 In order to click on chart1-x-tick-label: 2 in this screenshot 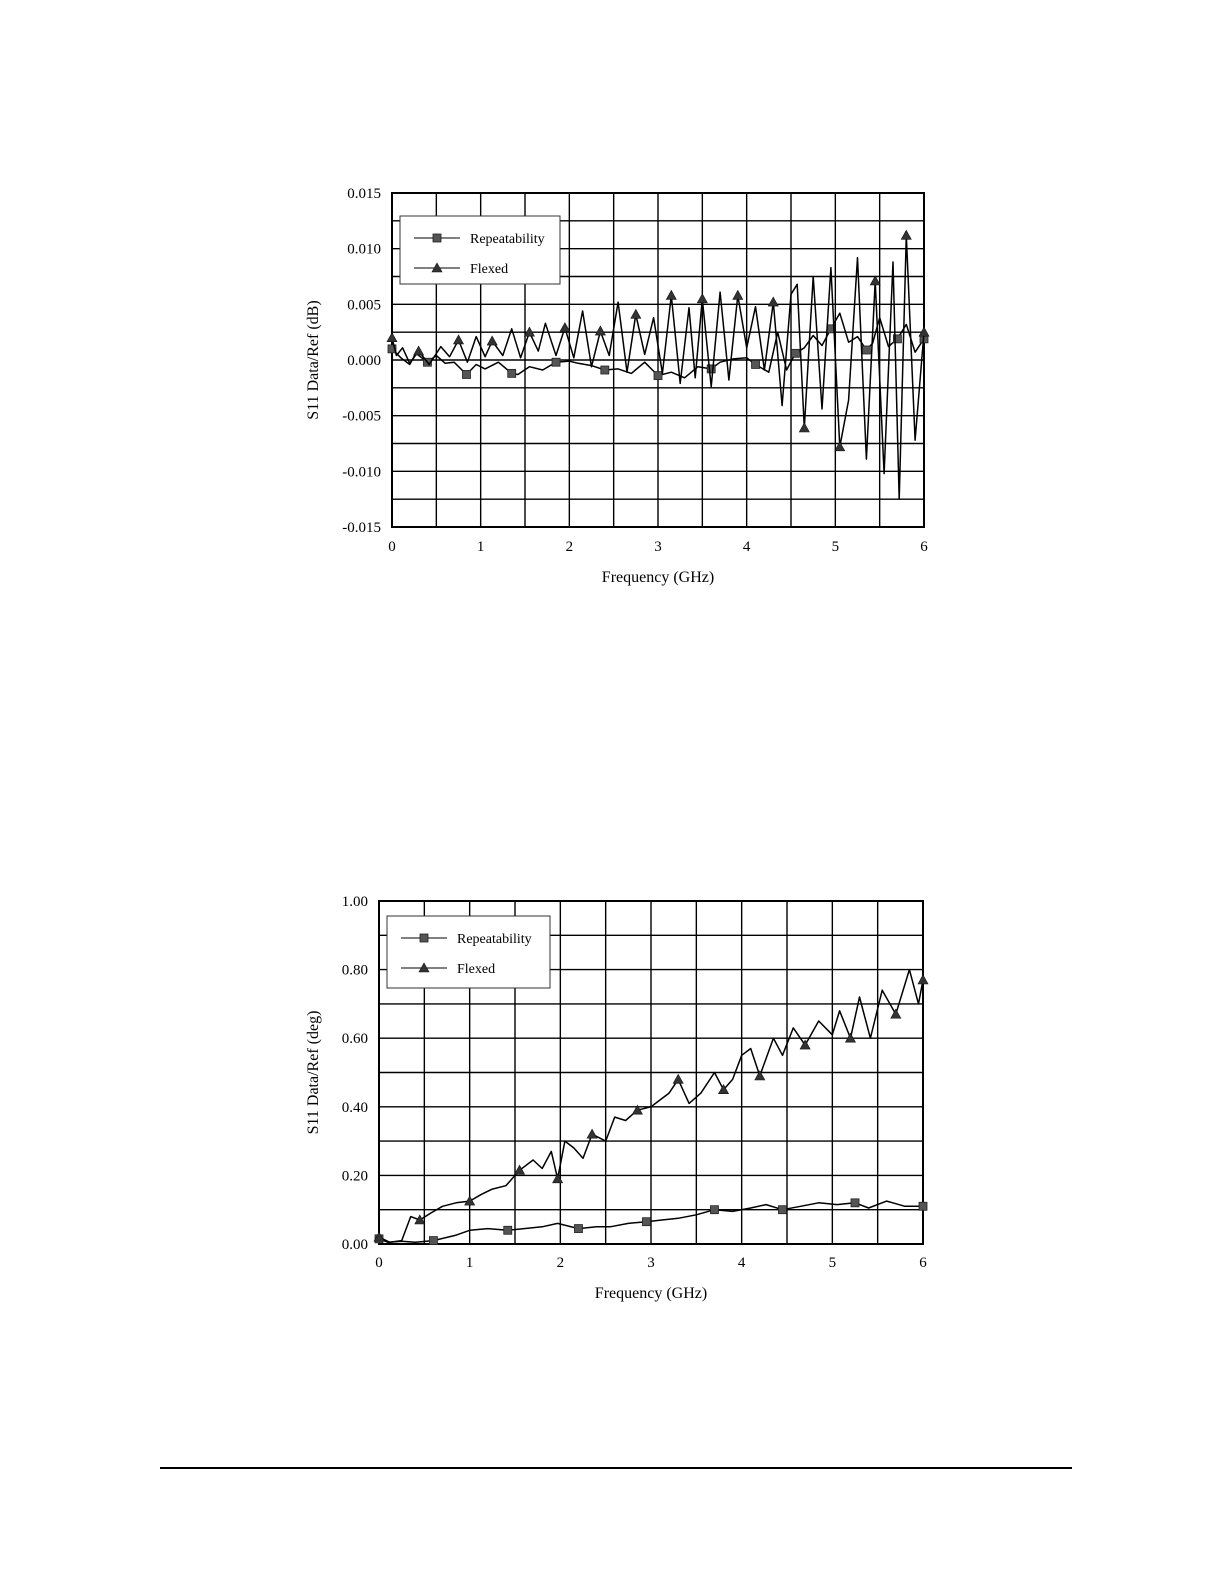, I will do `click(570, 547)`.